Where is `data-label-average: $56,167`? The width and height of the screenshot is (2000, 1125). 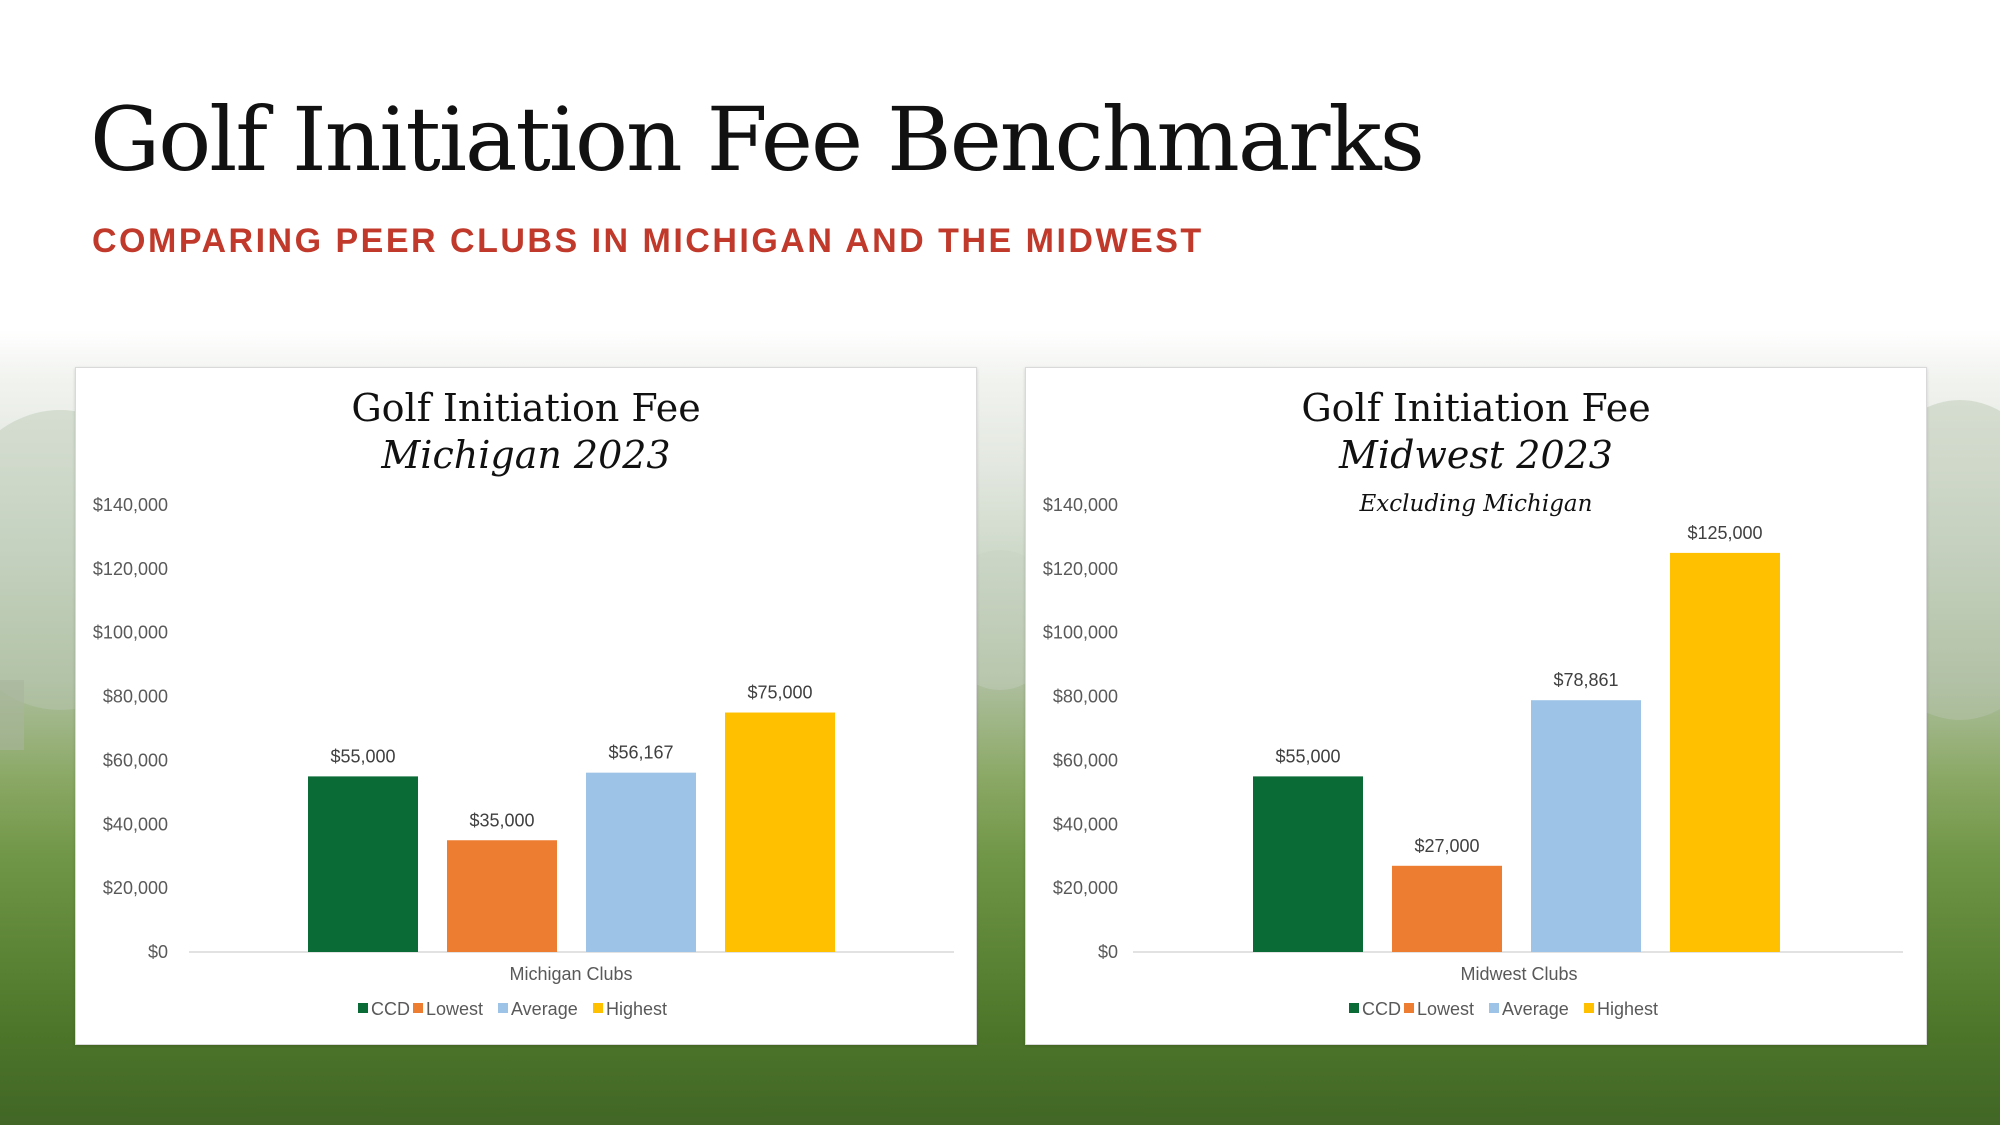 data-label-average: $56,167 is located at coordinates (640, 753).